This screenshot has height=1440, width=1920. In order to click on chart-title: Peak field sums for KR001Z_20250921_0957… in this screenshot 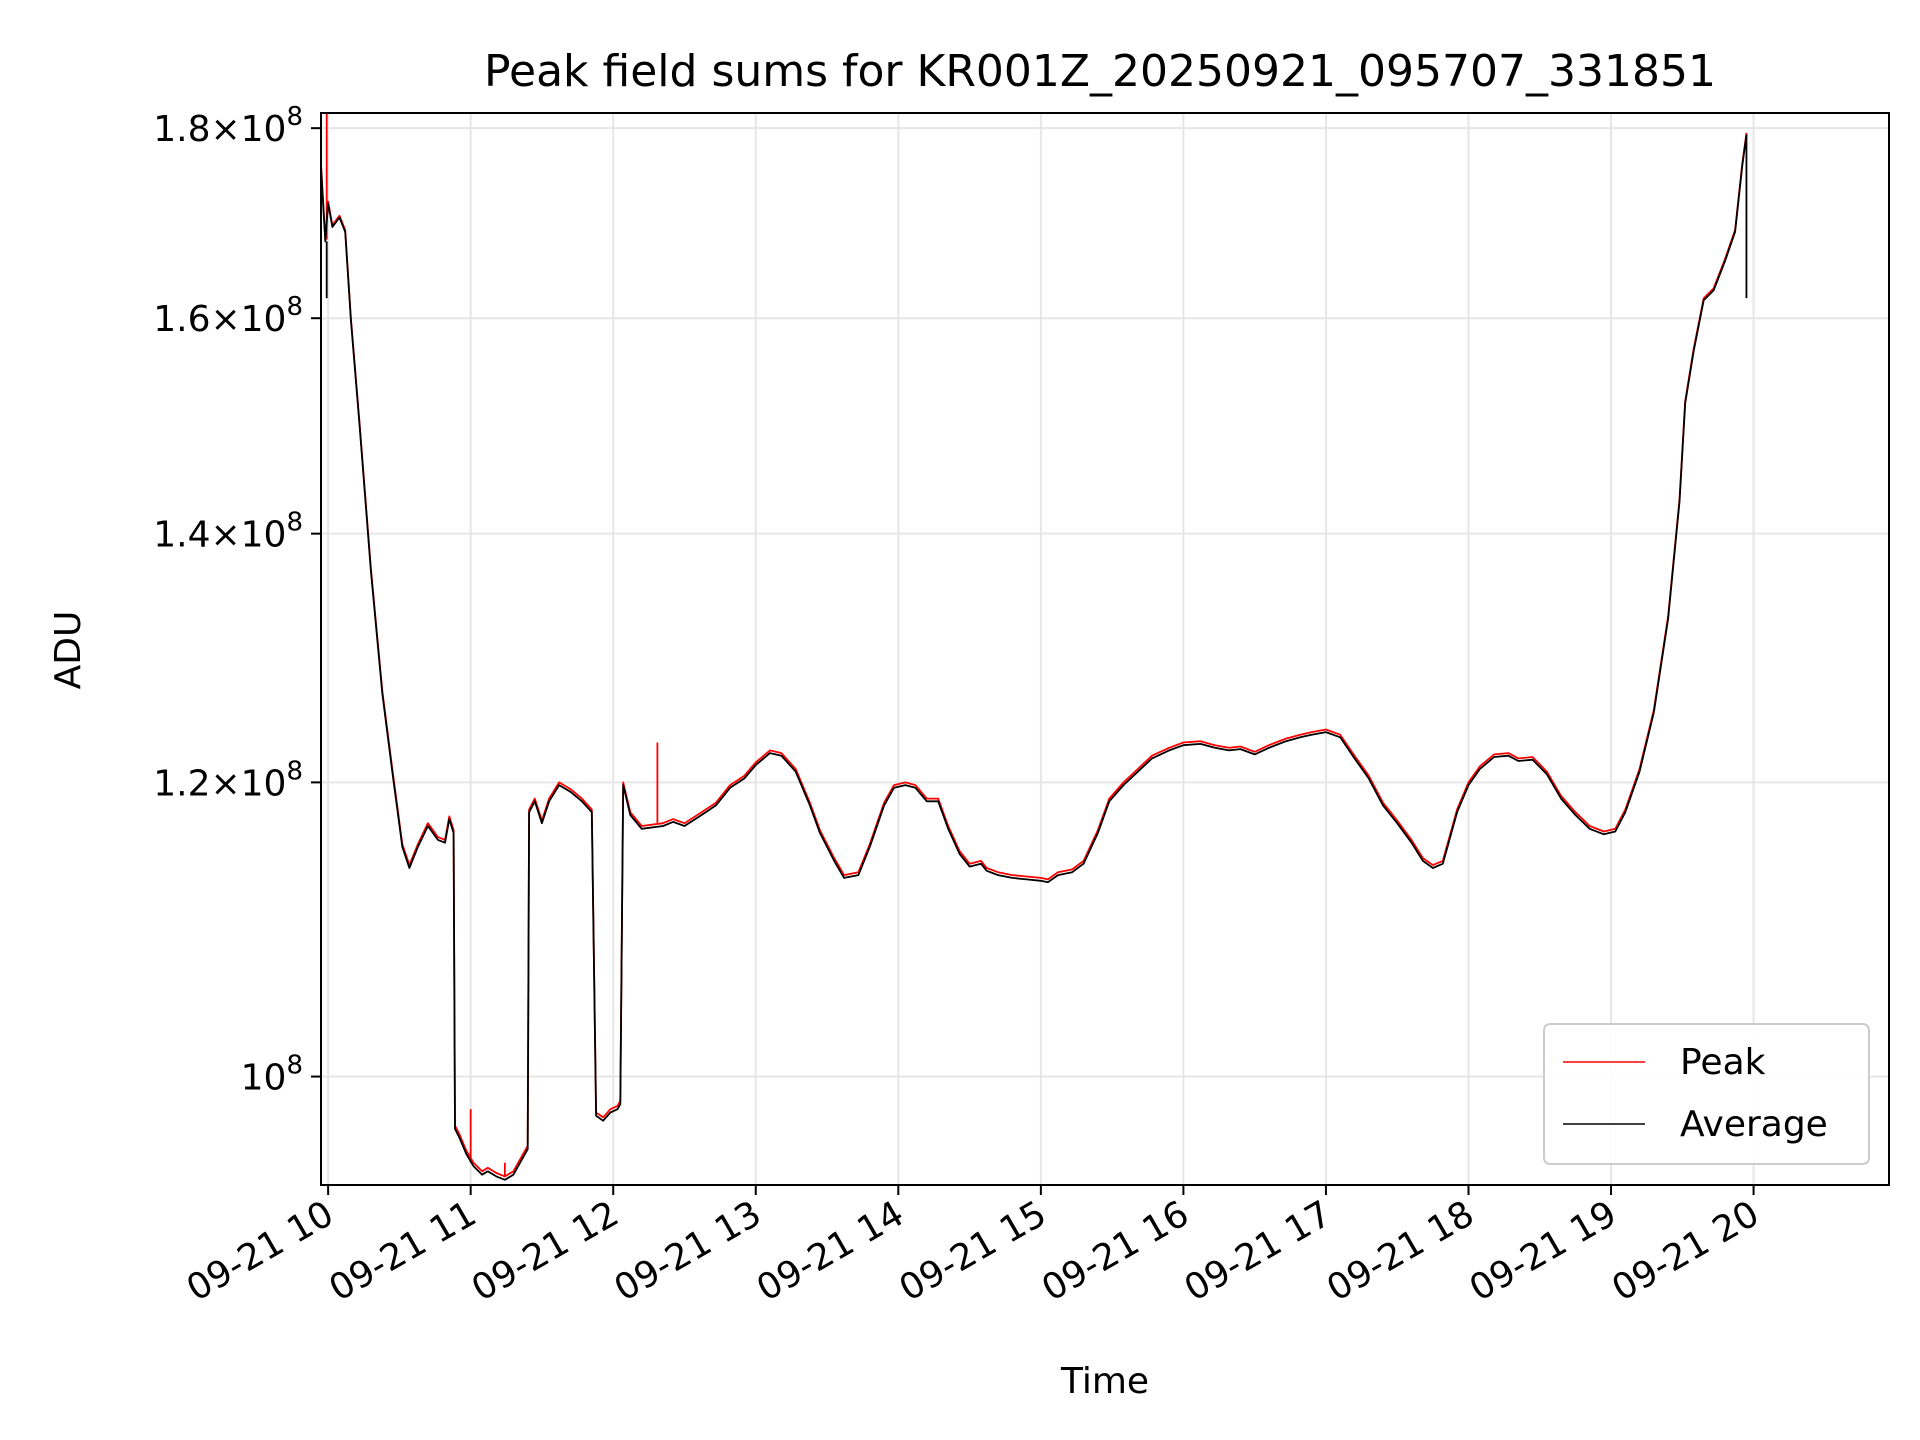, I will do `click(1100, 71)`.